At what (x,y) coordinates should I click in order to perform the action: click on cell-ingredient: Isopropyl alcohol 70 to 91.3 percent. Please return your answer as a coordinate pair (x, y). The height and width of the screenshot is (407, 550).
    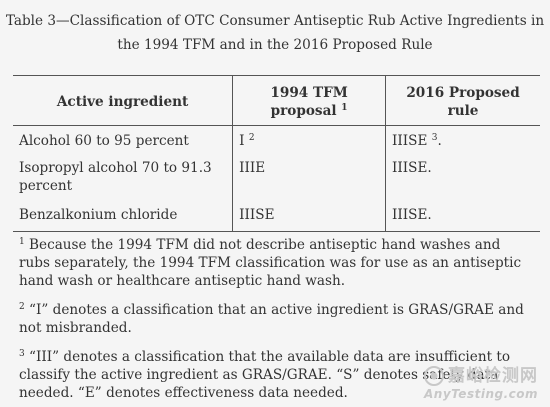
    Looking at the image, I should click on (115, 177).